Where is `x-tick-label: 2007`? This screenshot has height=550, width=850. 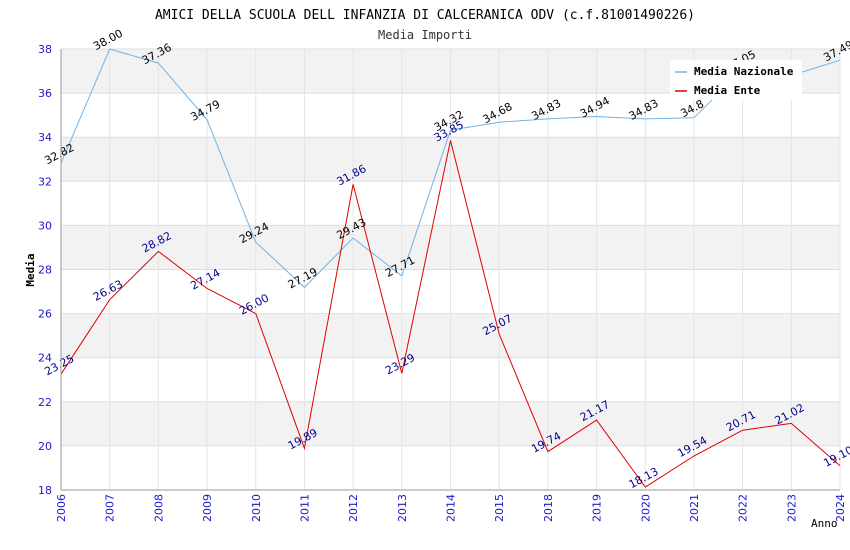 x-tick-label: 2007 is located at coordinates (110, 508).